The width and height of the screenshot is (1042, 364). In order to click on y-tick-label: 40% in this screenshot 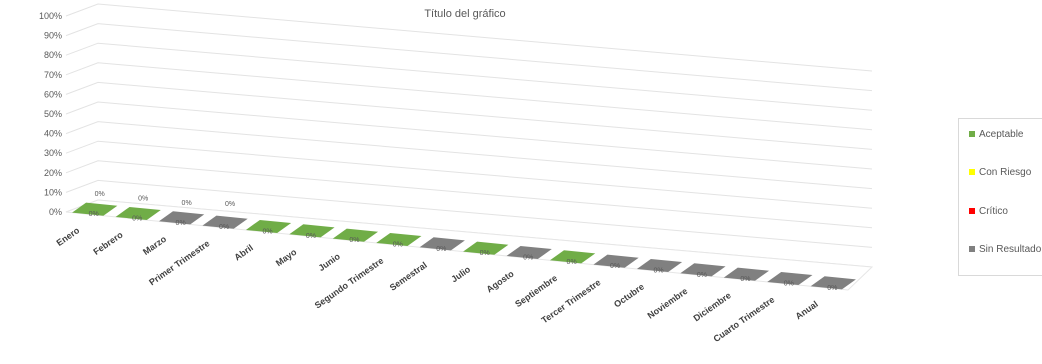, I will do `click(53, 134)`.